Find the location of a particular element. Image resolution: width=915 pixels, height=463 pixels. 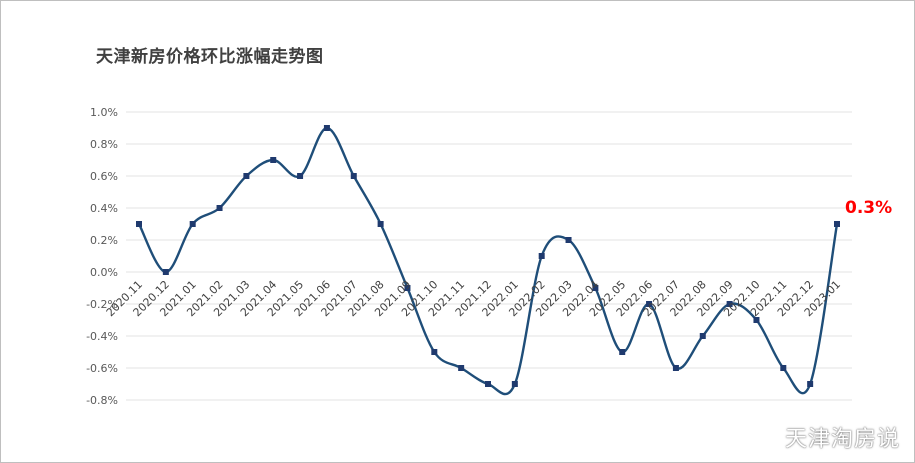

last-value-annotation: 0.3% is located at coordinates (868, 208).